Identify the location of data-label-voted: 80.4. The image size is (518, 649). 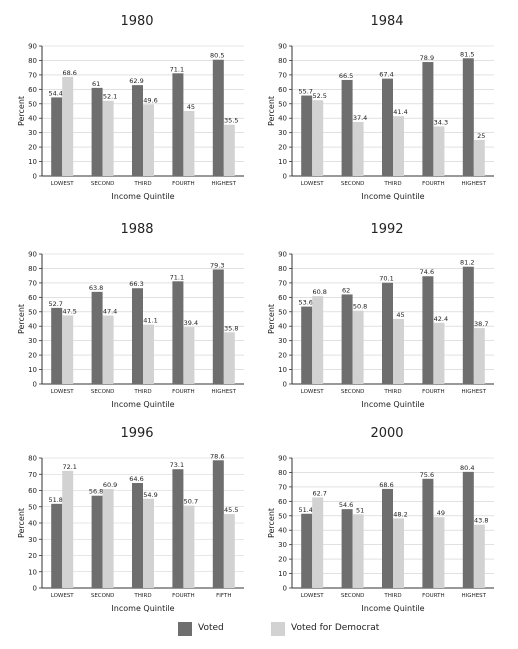
(467, 468).